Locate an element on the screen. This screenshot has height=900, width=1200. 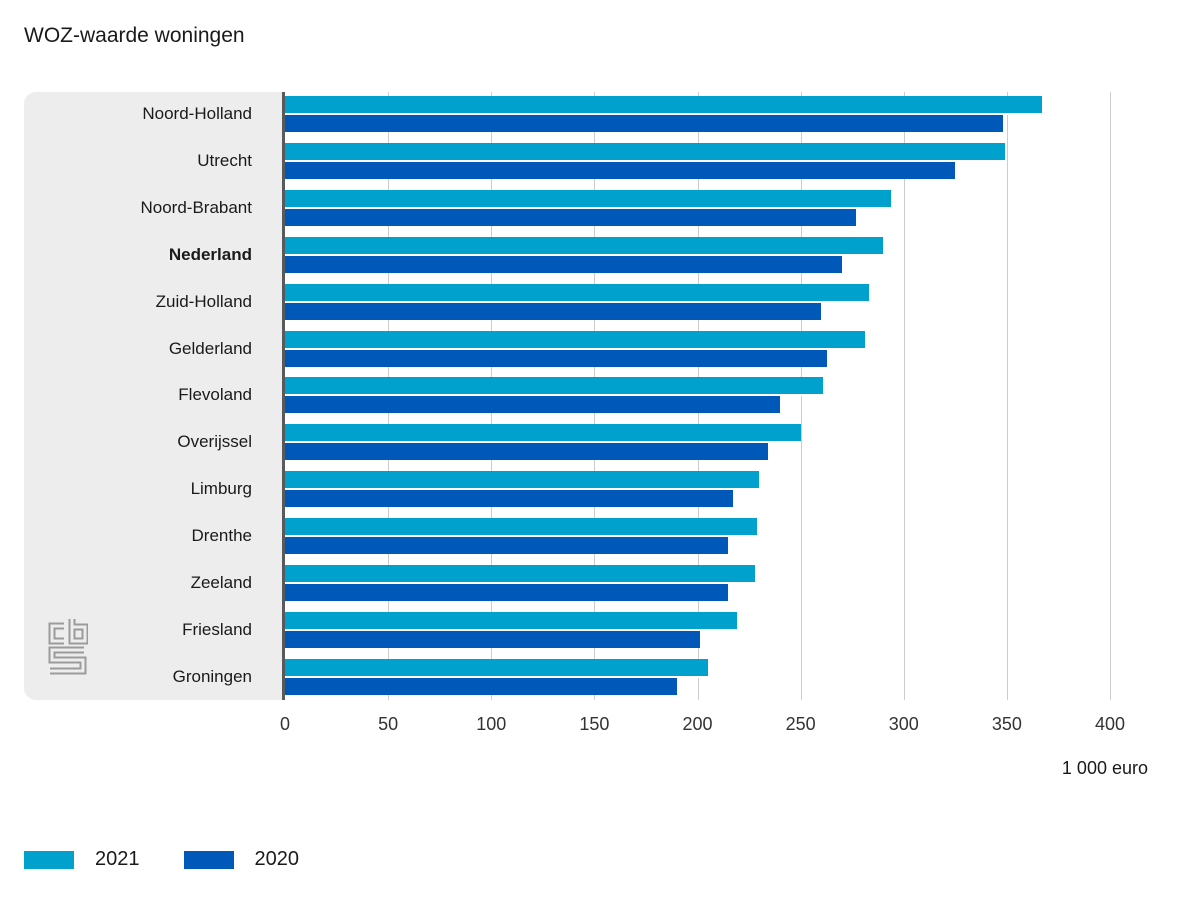
category-label: Flevoland is located at coordinates (215, 395).